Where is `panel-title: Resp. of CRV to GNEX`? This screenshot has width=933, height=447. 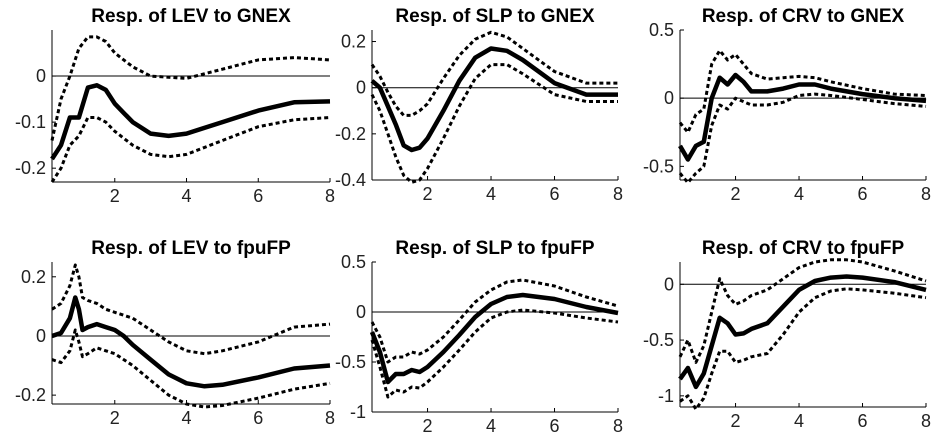 panel-title: Resp. of CRV to GNEX is located at coordinates (803, 16).